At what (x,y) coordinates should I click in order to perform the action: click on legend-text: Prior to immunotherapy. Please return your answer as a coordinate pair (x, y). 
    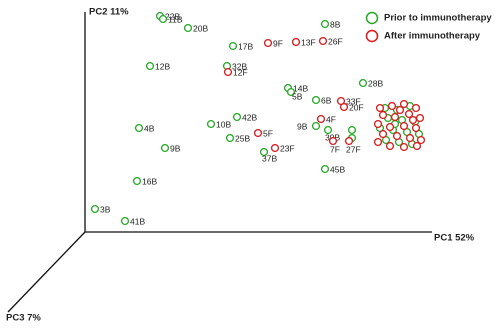
    Looking at the image, I should click on (438, 18).